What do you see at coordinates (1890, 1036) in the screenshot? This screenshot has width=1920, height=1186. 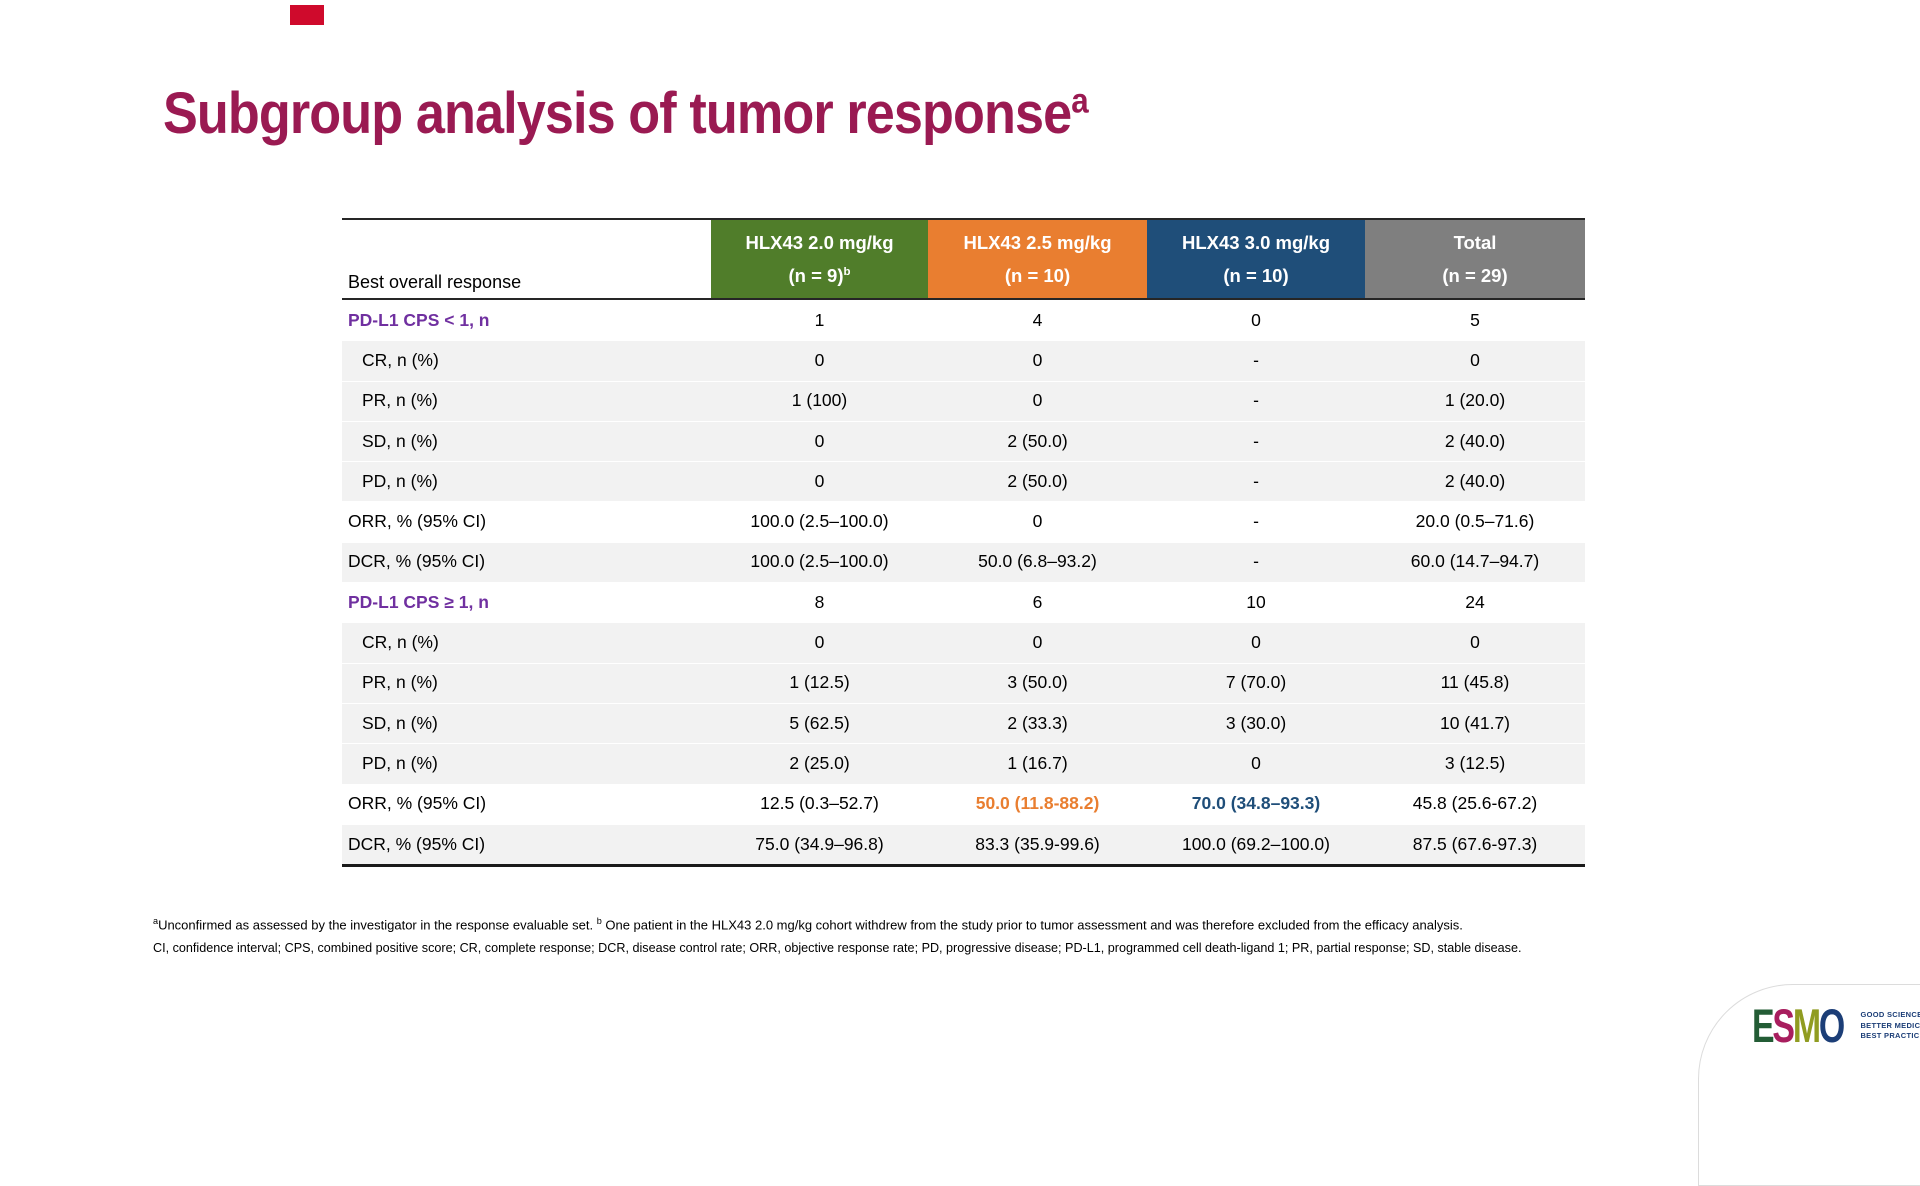 I see `esmo-tagline-line: BEST PRACTICE` at bounding box center [1890, 1036].